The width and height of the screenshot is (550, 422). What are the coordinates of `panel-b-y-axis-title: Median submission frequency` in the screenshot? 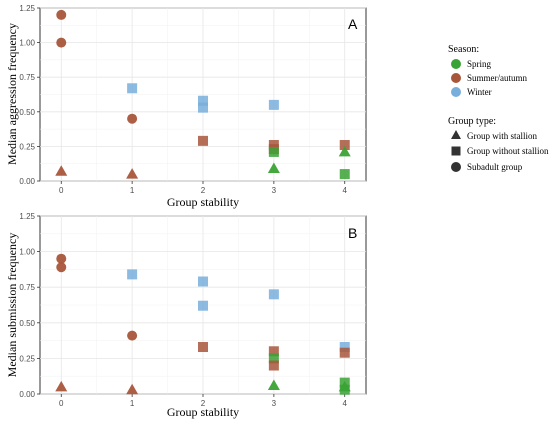 It's located at (12, 305).